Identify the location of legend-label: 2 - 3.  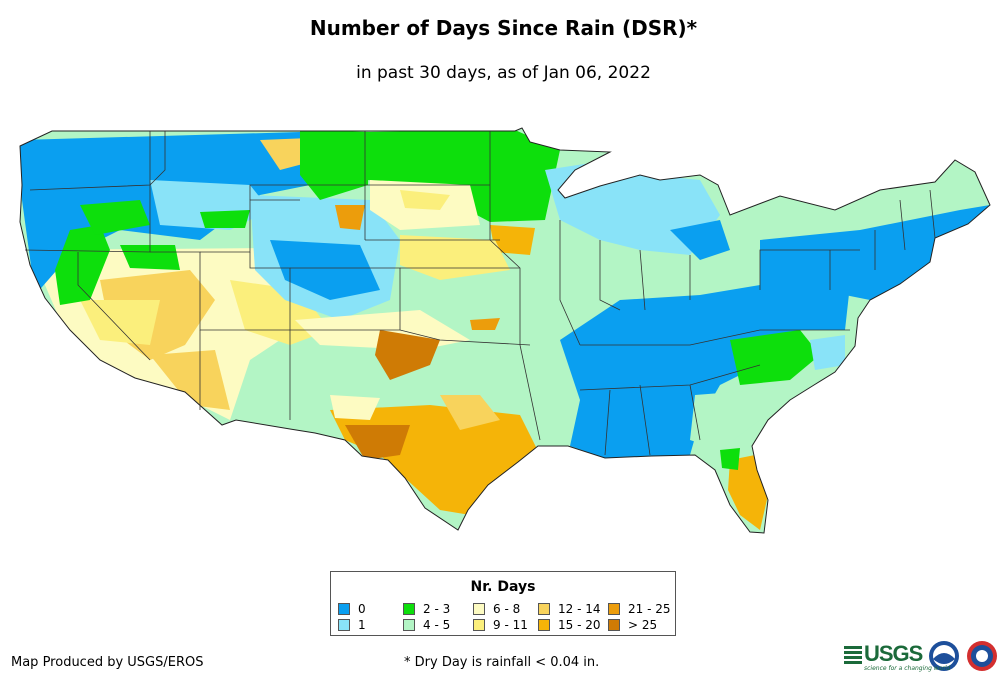
(437, 609).